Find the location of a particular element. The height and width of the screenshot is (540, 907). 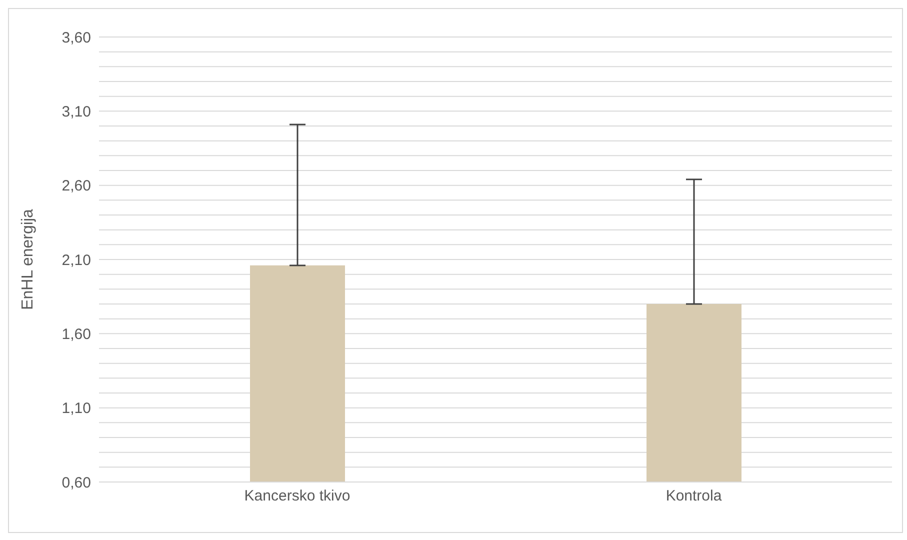

y-tick-label: 3,60 is located at coordinates (76, 37).